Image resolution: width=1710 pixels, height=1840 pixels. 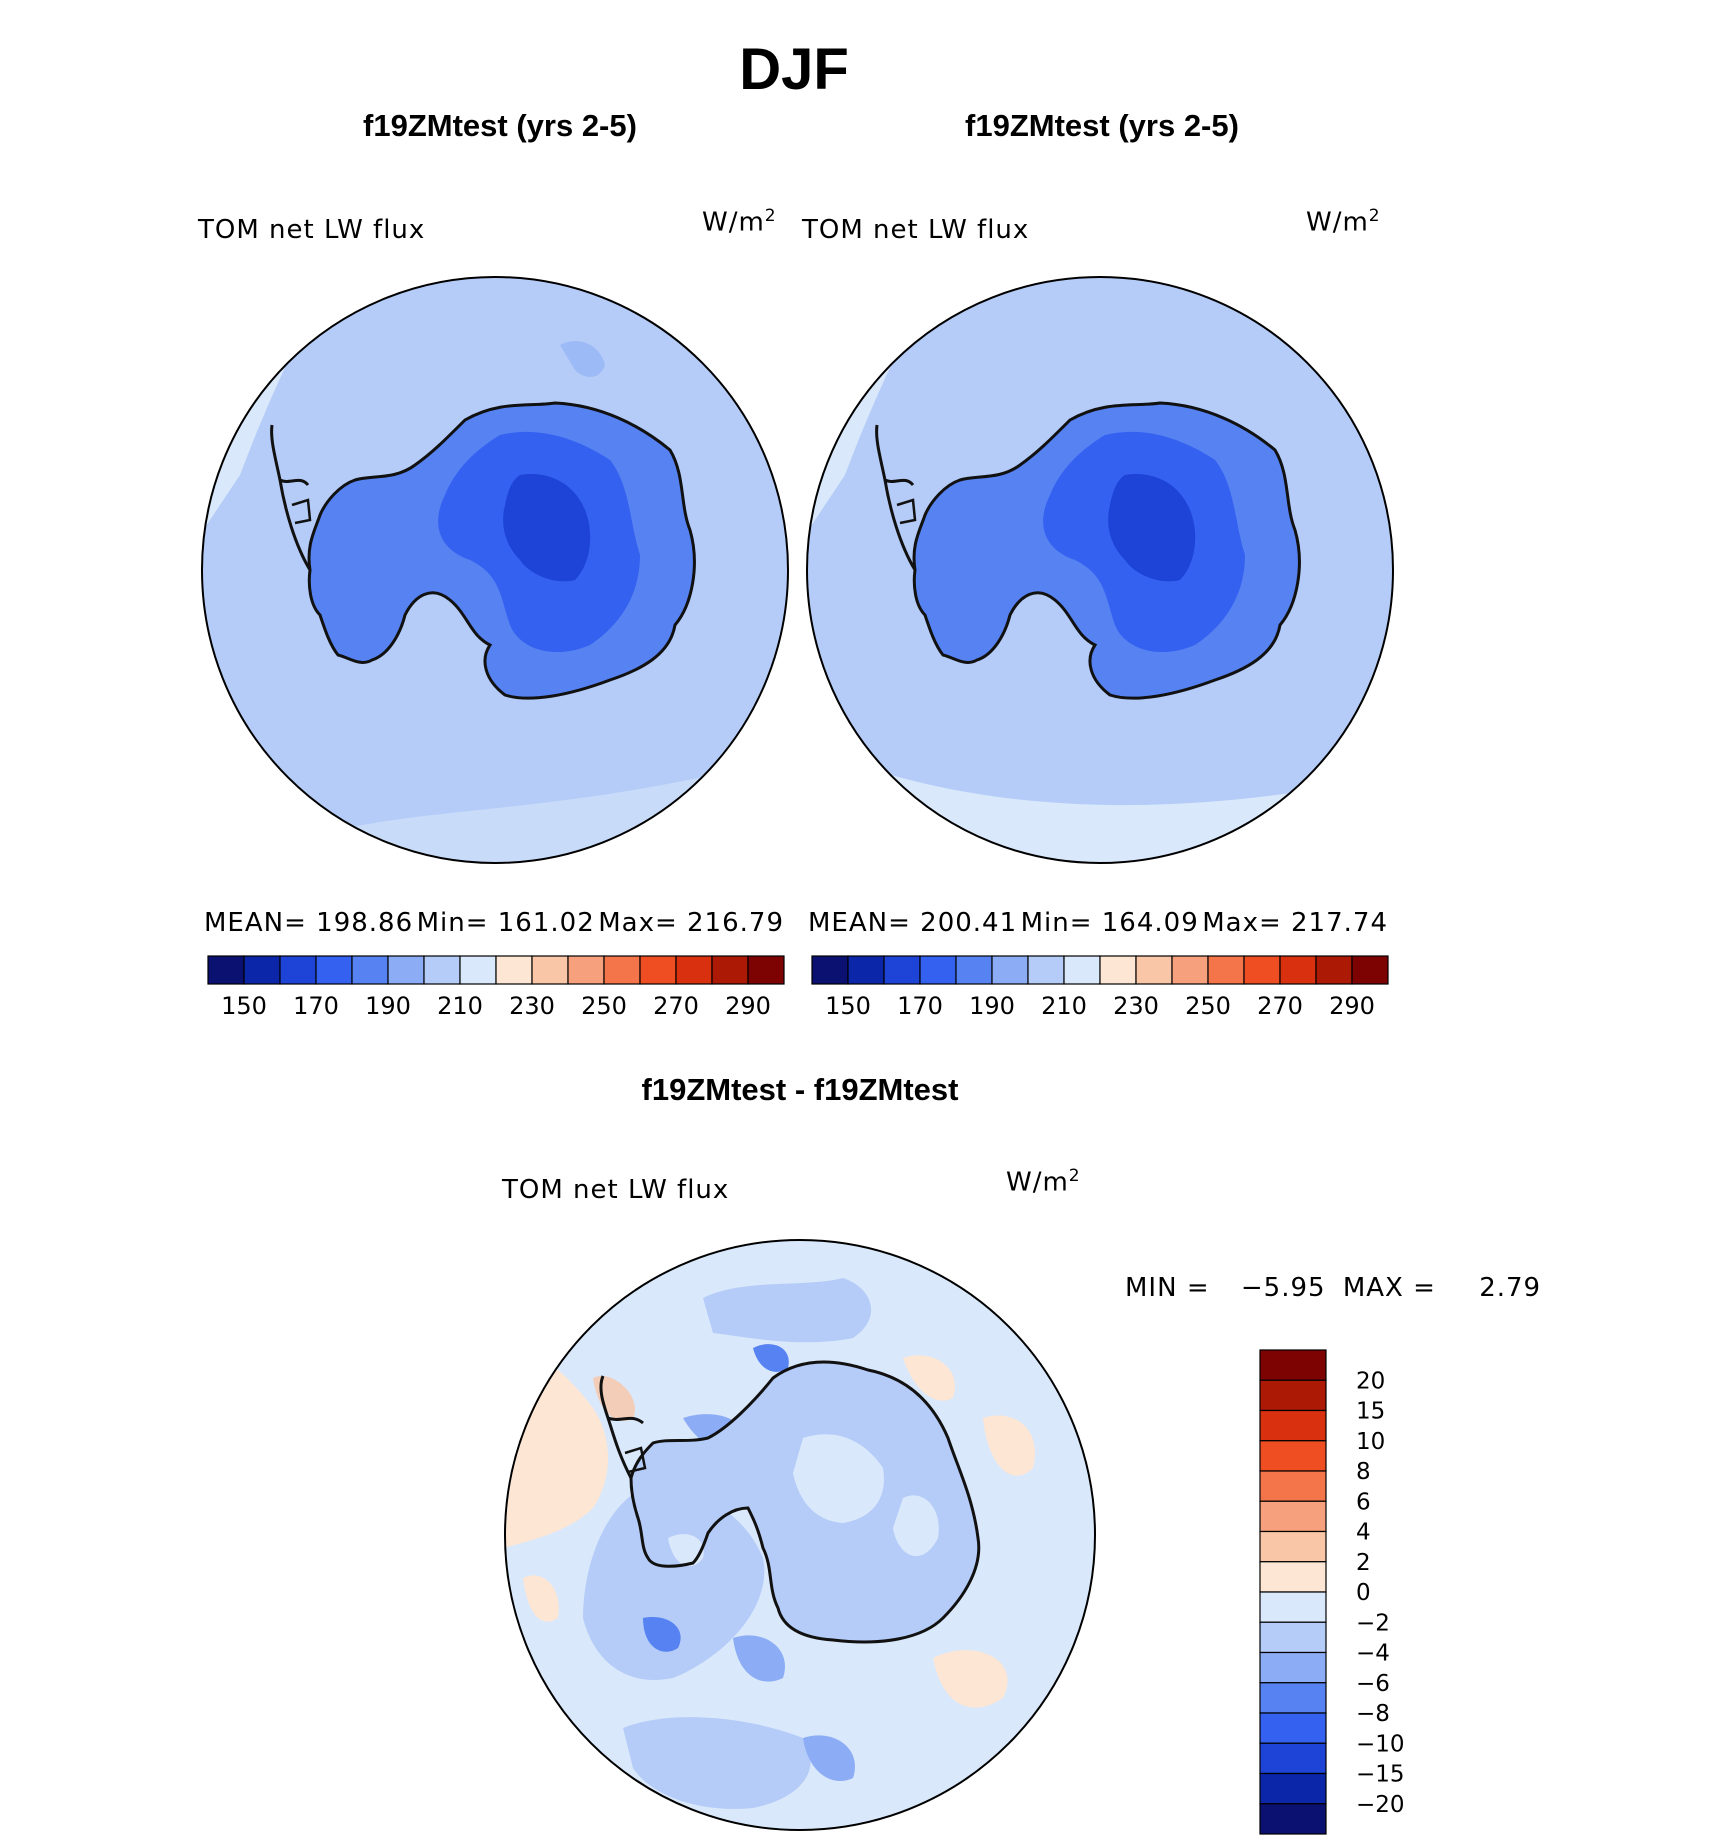 I want to click on figure-title: DJF, so click(x=794, y=69).